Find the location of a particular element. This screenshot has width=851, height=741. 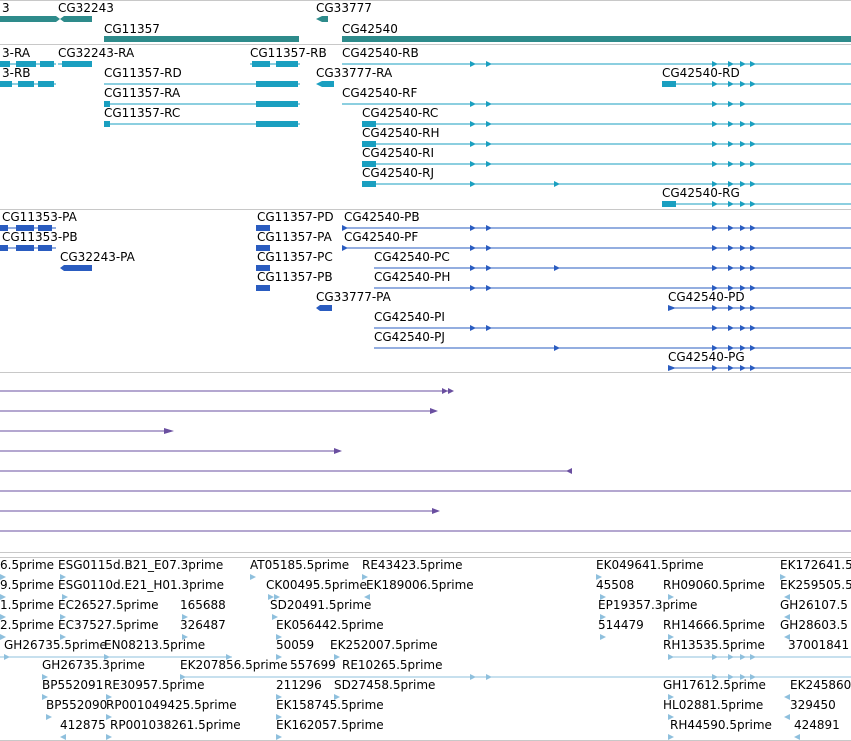

est-label: 1.5prime is located at coordinates (27, 605).